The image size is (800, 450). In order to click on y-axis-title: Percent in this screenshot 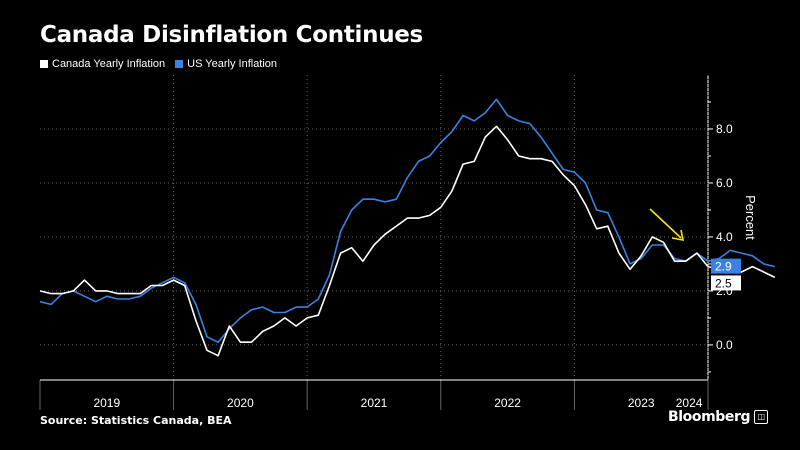, I will do `click(750, 217)`.